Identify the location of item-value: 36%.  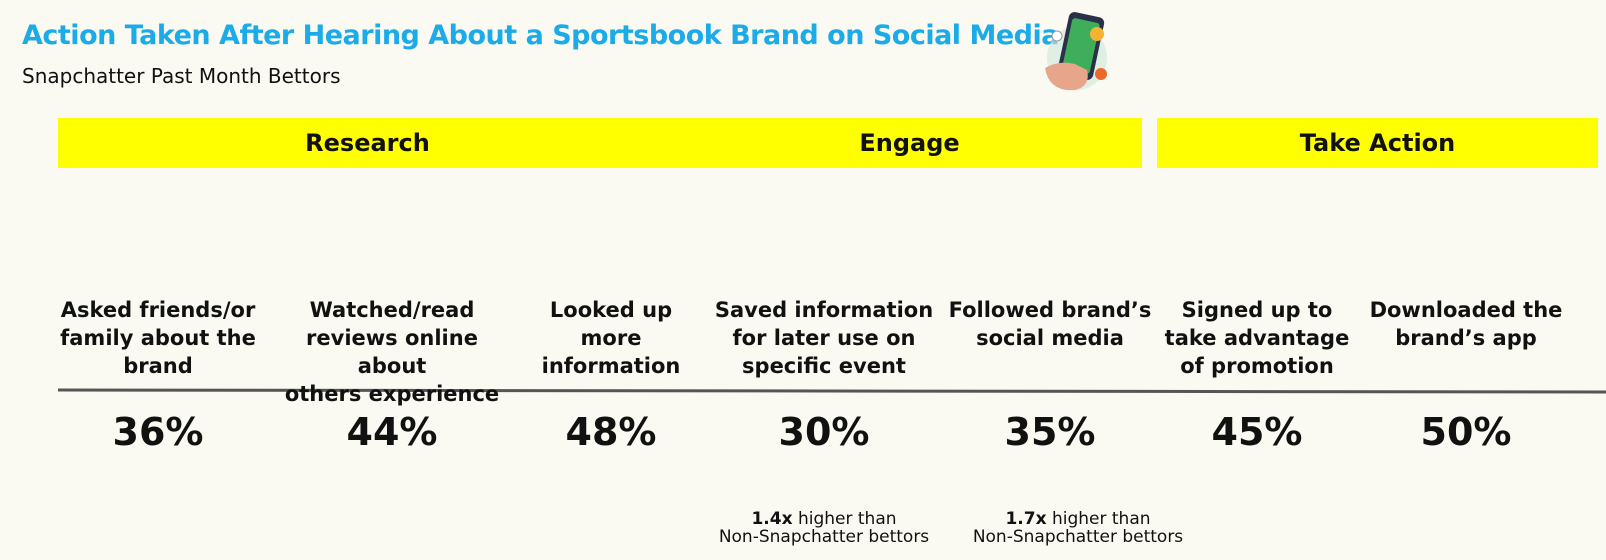
(158, 432).